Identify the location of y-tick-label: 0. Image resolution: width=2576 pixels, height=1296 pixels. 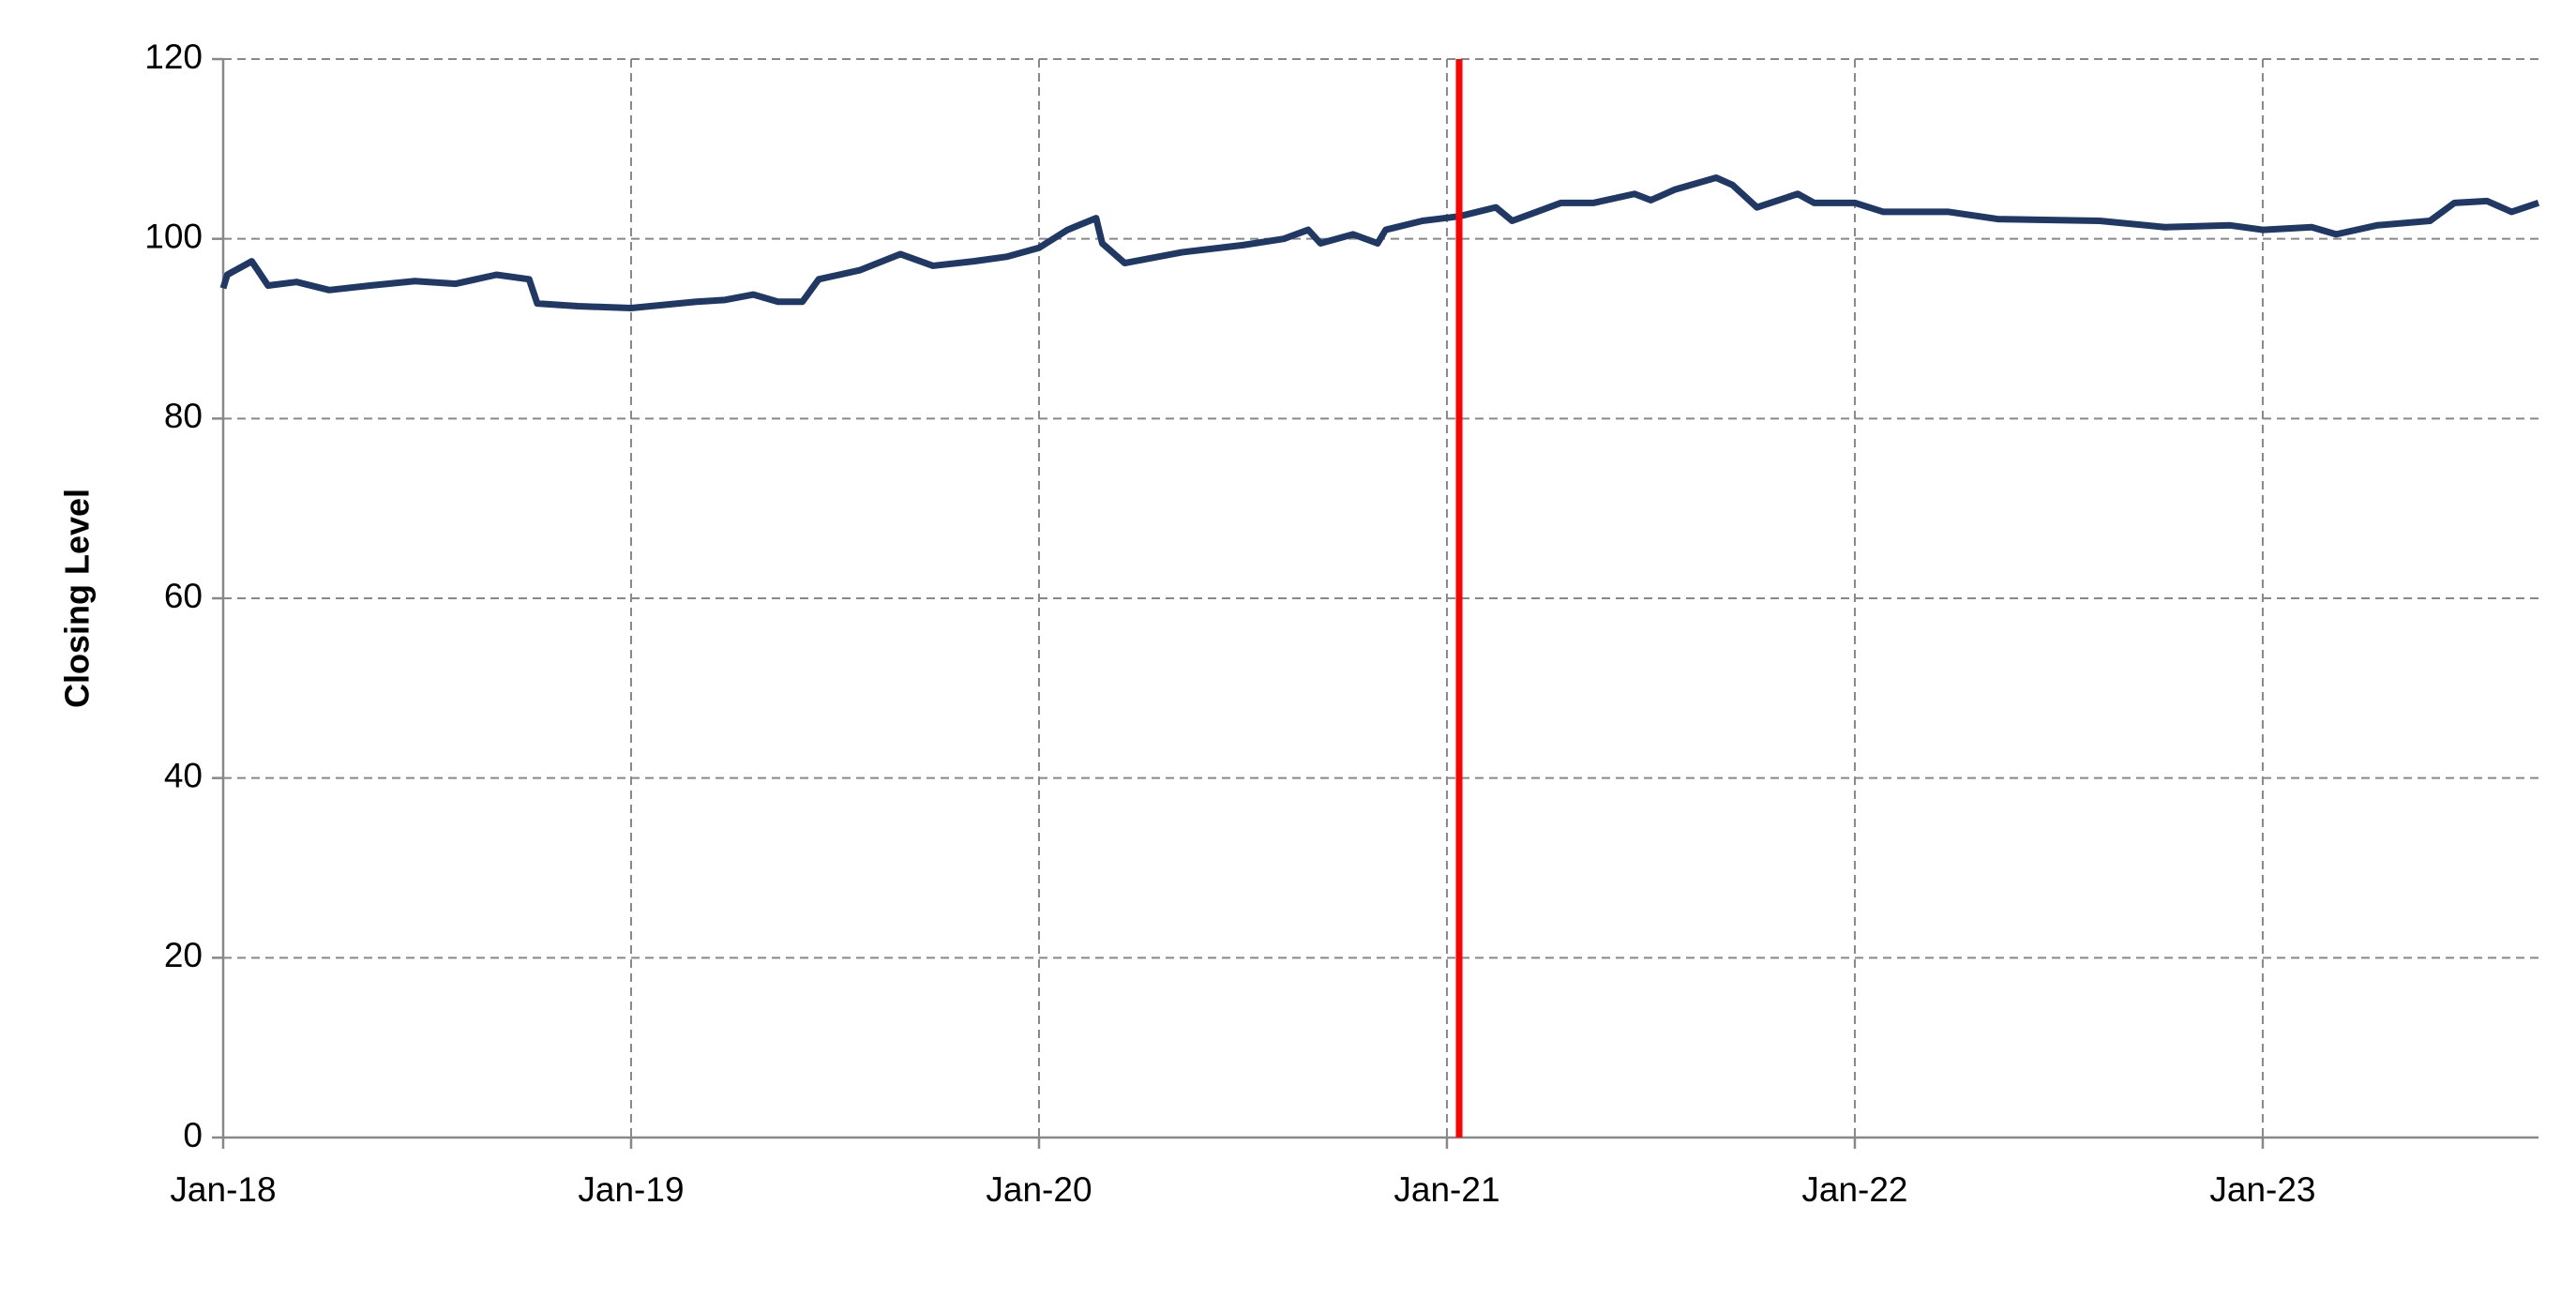
(193, 1135).